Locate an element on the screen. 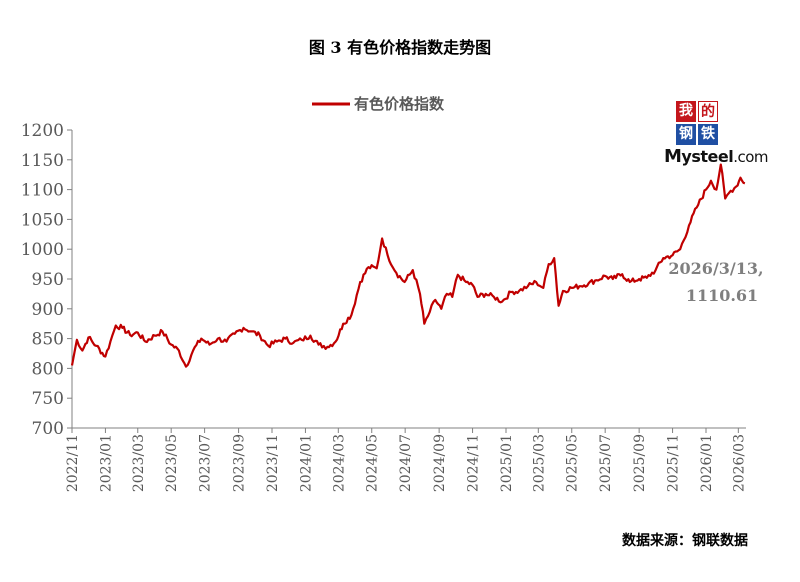 The width and height of the screenshot is (800, 582). x-tick-label: 2023/09 is located at coordinates (240, 463).